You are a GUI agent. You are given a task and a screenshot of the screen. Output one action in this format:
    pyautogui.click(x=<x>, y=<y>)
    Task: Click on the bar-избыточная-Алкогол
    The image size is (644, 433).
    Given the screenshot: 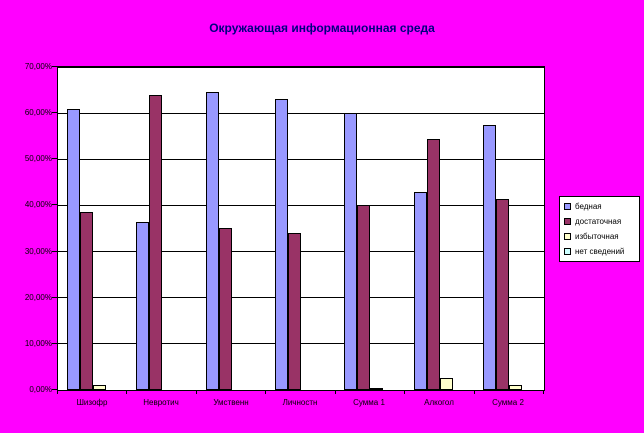 What is the action you would take?
    pyautogui.click(x=446, y=384)
    